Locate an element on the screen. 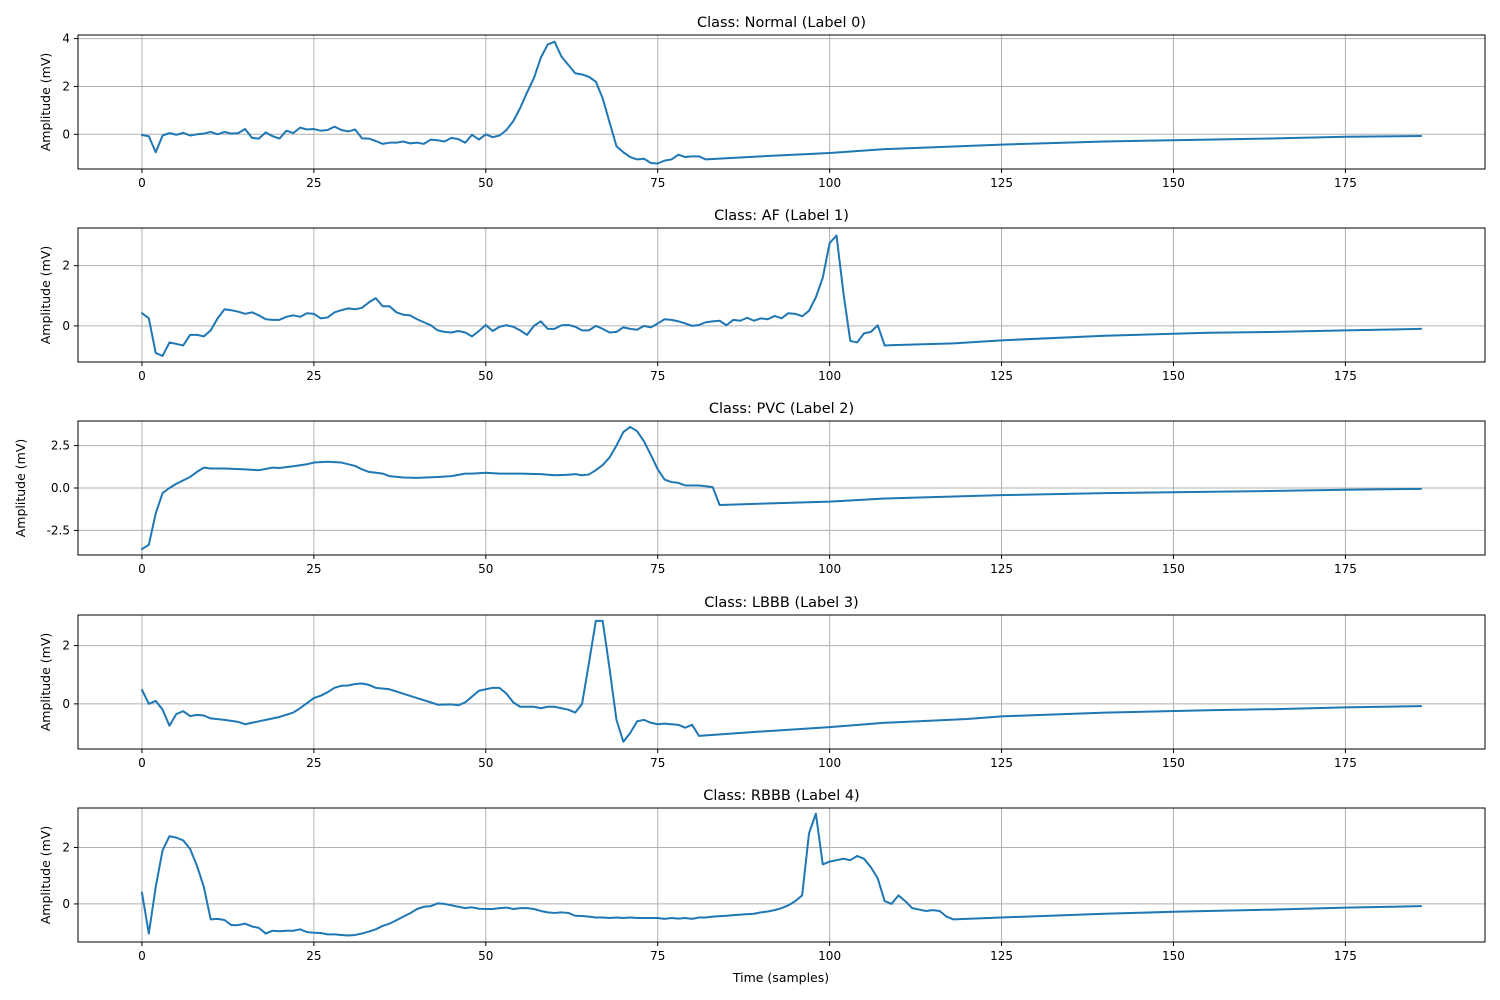 Image resolution: width=1500 pixels, height=1000 pixels. subplot-title: Class: Normal (Label 0) is located at coordinates (781, 23).